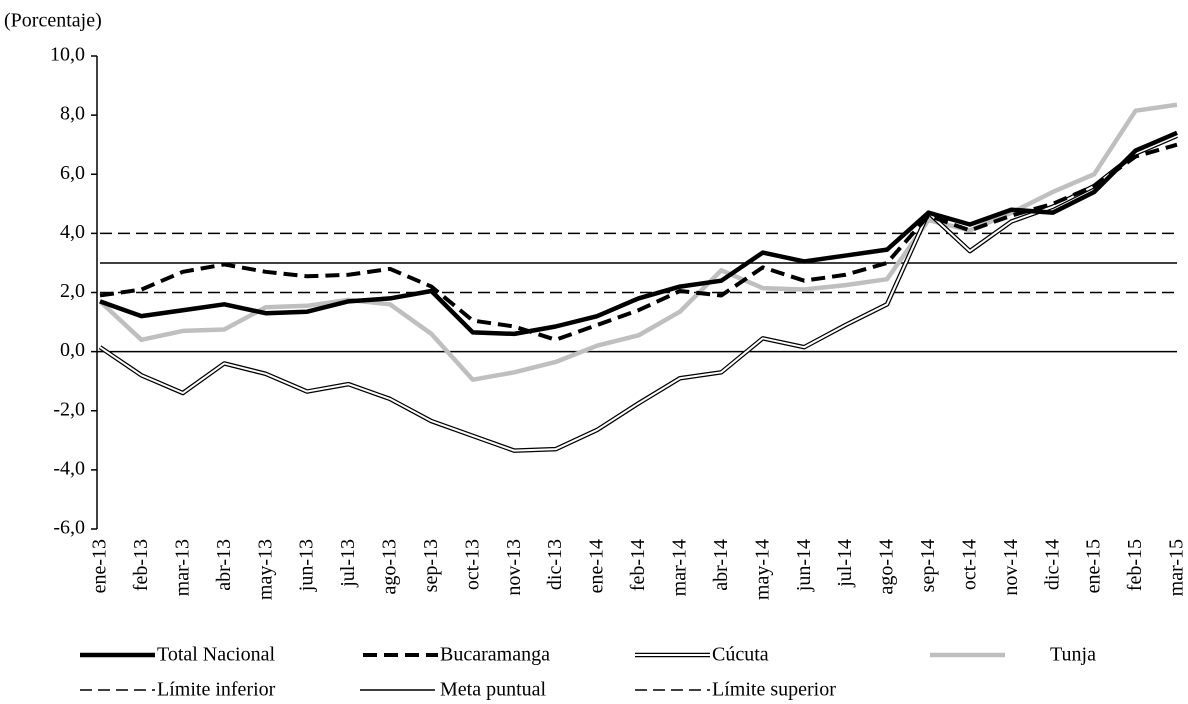 The image size is (1188, 704). I want to click on x-tick-label: dic-14, so click(1052, 564).